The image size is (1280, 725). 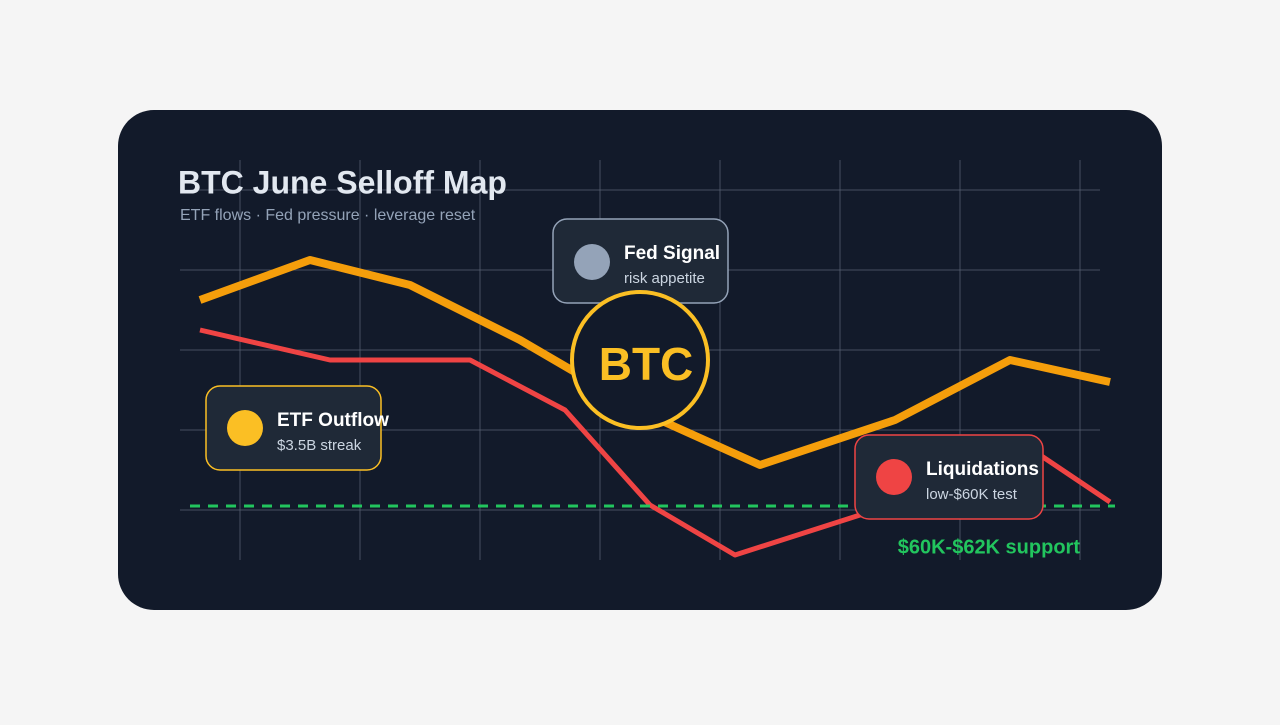 I want to click on card-title: ETF Outflow, so click(x=333, y=420).